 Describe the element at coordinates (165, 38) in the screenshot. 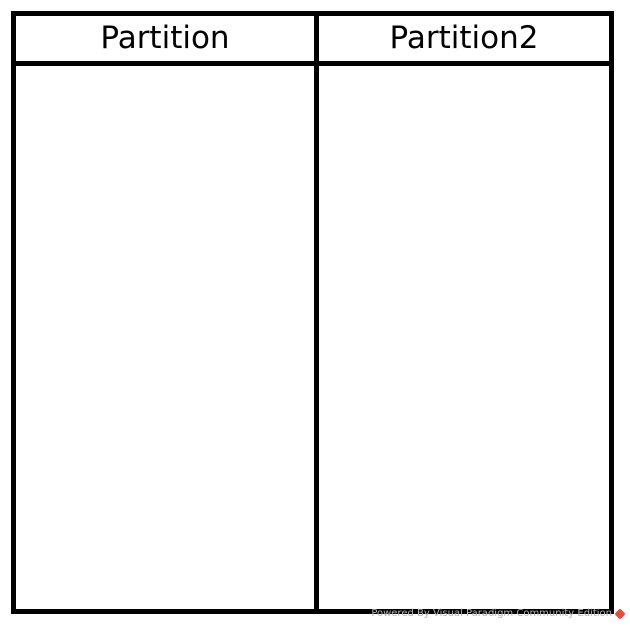

I see `partition-header-1: Partition` at that location.